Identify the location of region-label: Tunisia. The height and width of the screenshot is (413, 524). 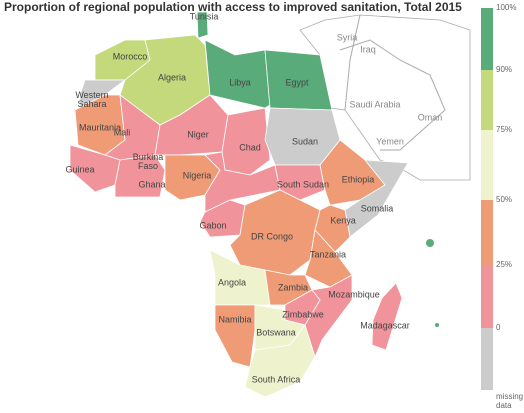
(204, 16).